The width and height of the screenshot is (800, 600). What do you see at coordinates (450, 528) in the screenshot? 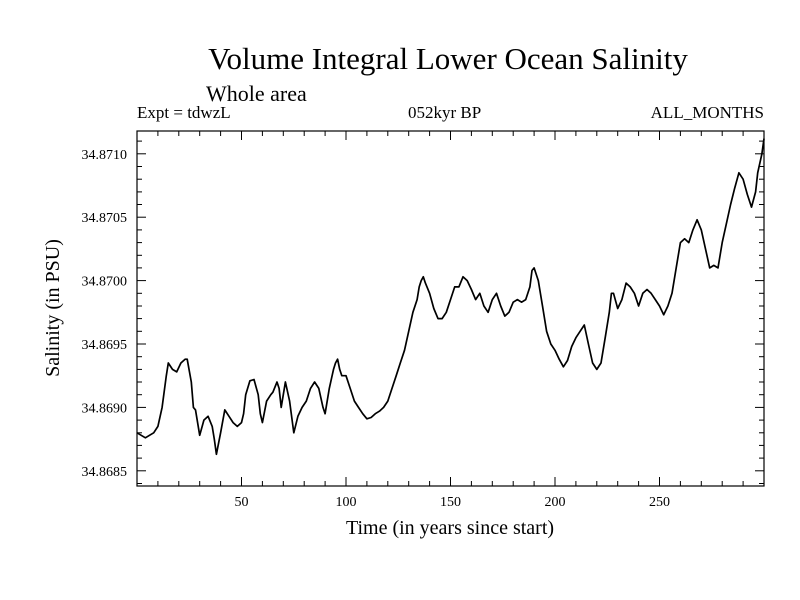
I see `x-axis-label: Time (in years since start)` at bounding box center [450, 528].